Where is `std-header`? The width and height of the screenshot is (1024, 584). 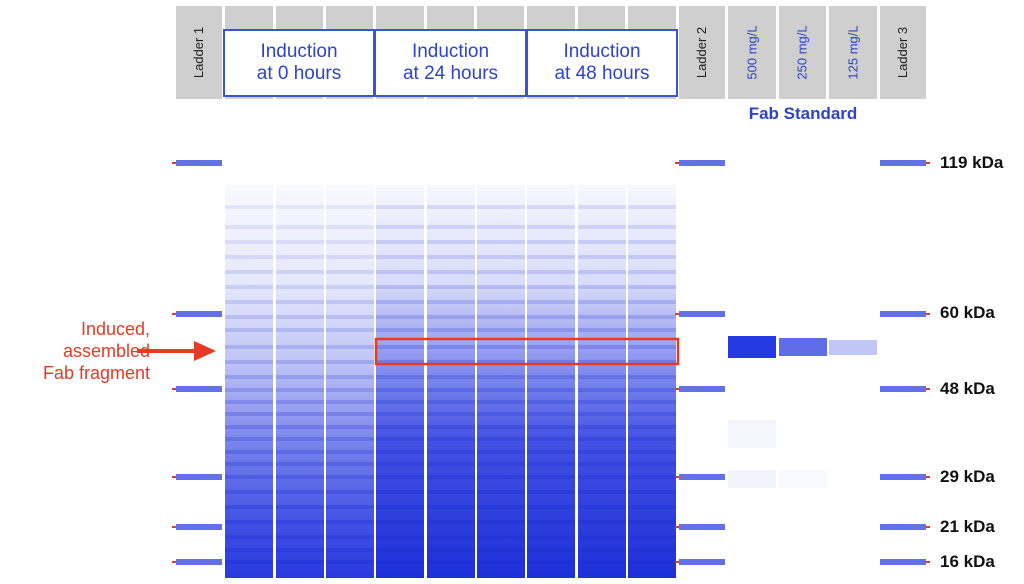 std-header is located at coordinates (802, 52).